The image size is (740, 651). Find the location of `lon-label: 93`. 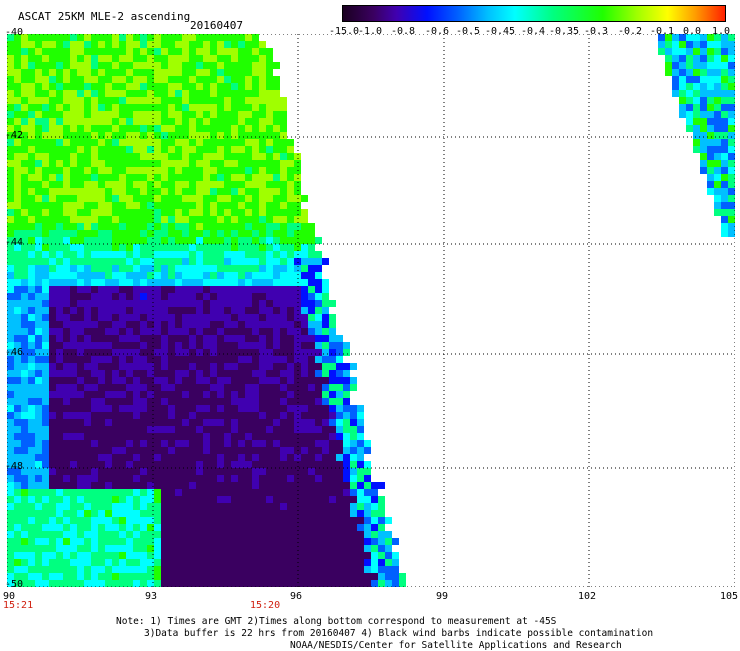

lon-label: 93 is located at coordinates (151, 596).